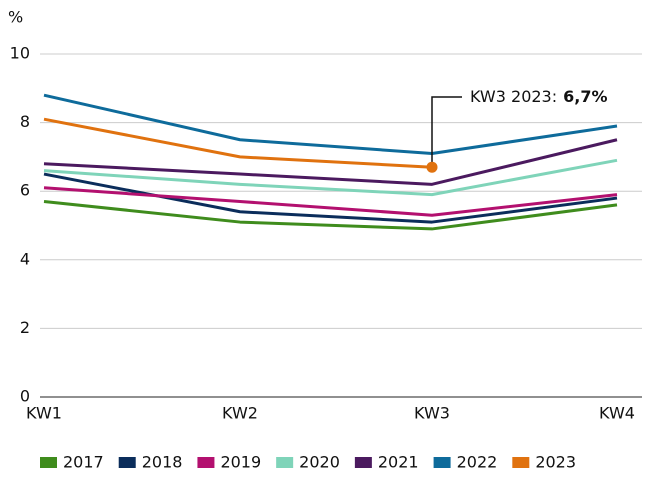  I want to click on x-tick-label: KW4, so click(617, 413).